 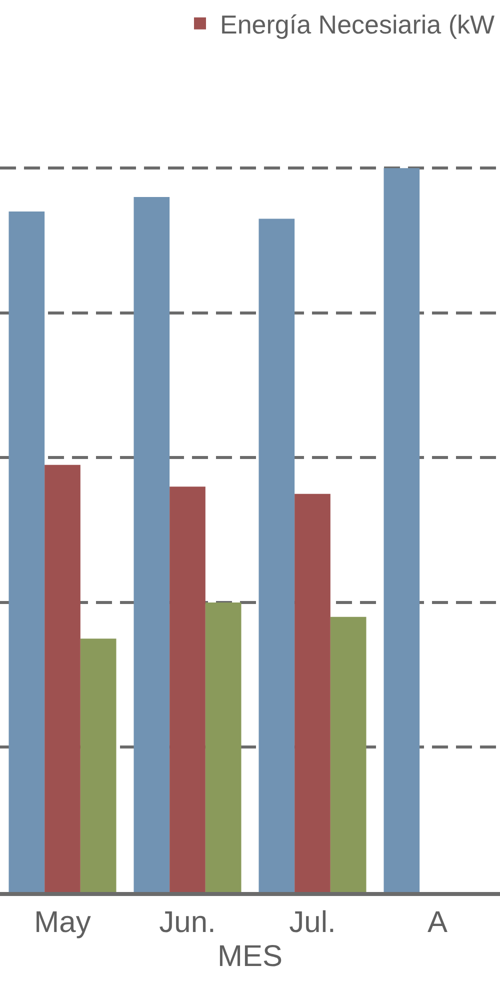 What do you see at coordinates (437, 922) in the screenshot?
I see `x-tick-label: A` at bounding box center [437, 922].